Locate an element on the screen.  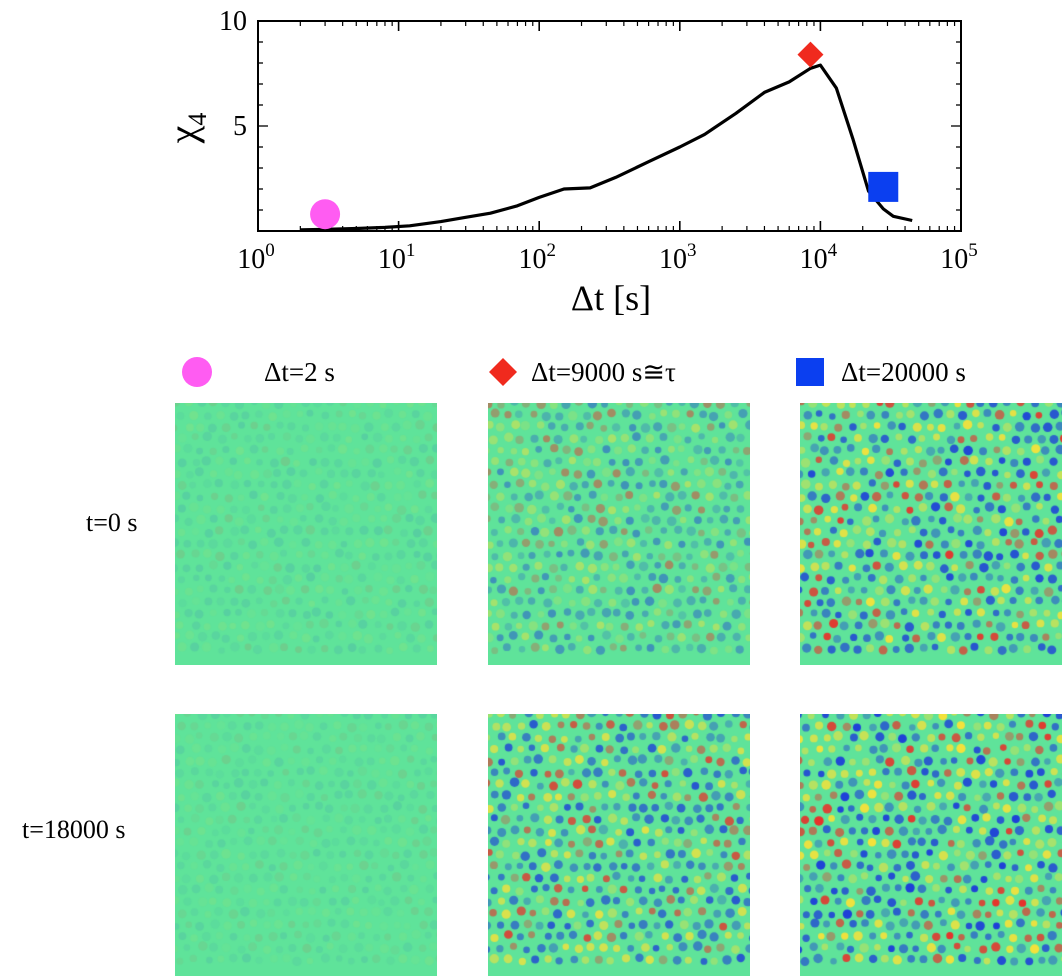
marker-square is located at coordinates (883, 187).